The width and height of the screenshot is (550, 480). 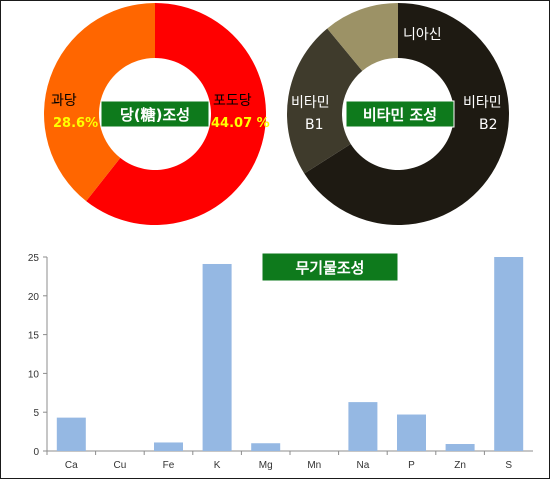 I want to click on y-tick-label-2: 10, so click(x=34, y=374).